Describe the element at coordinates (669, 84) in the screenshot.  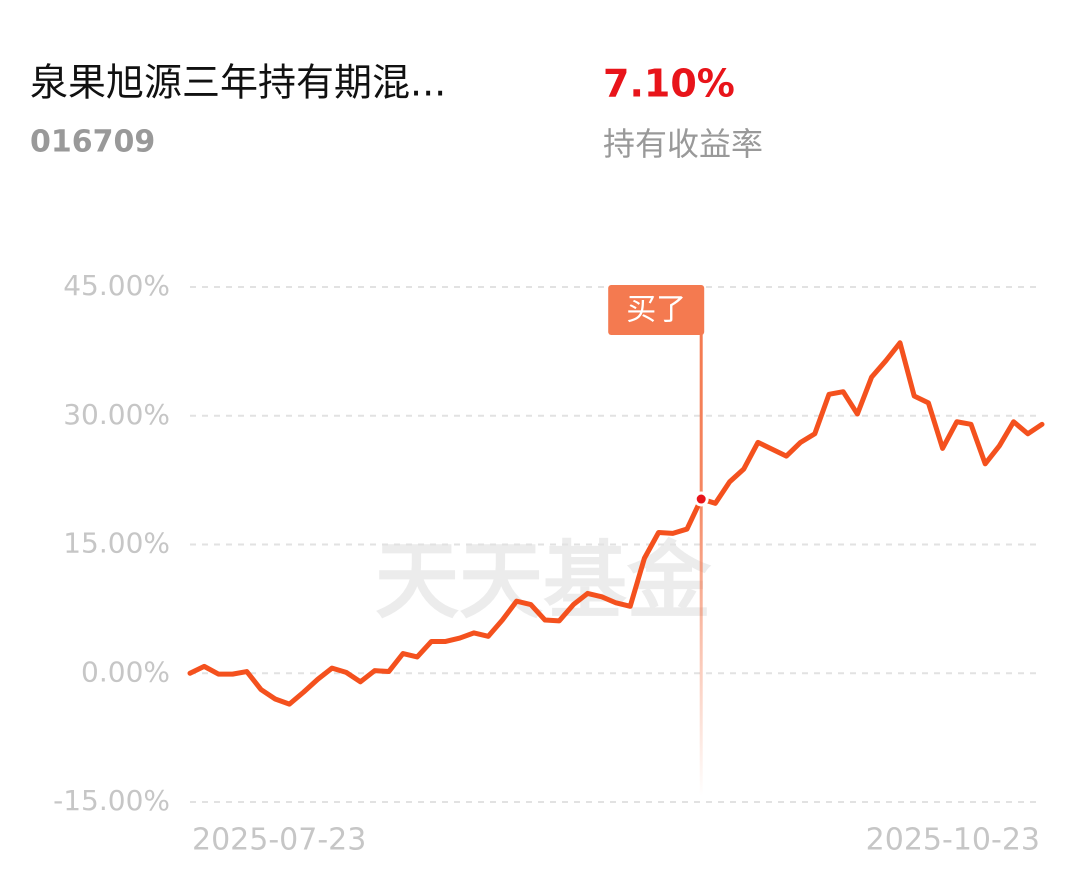
I see `return-value: 7.10%` at that location.